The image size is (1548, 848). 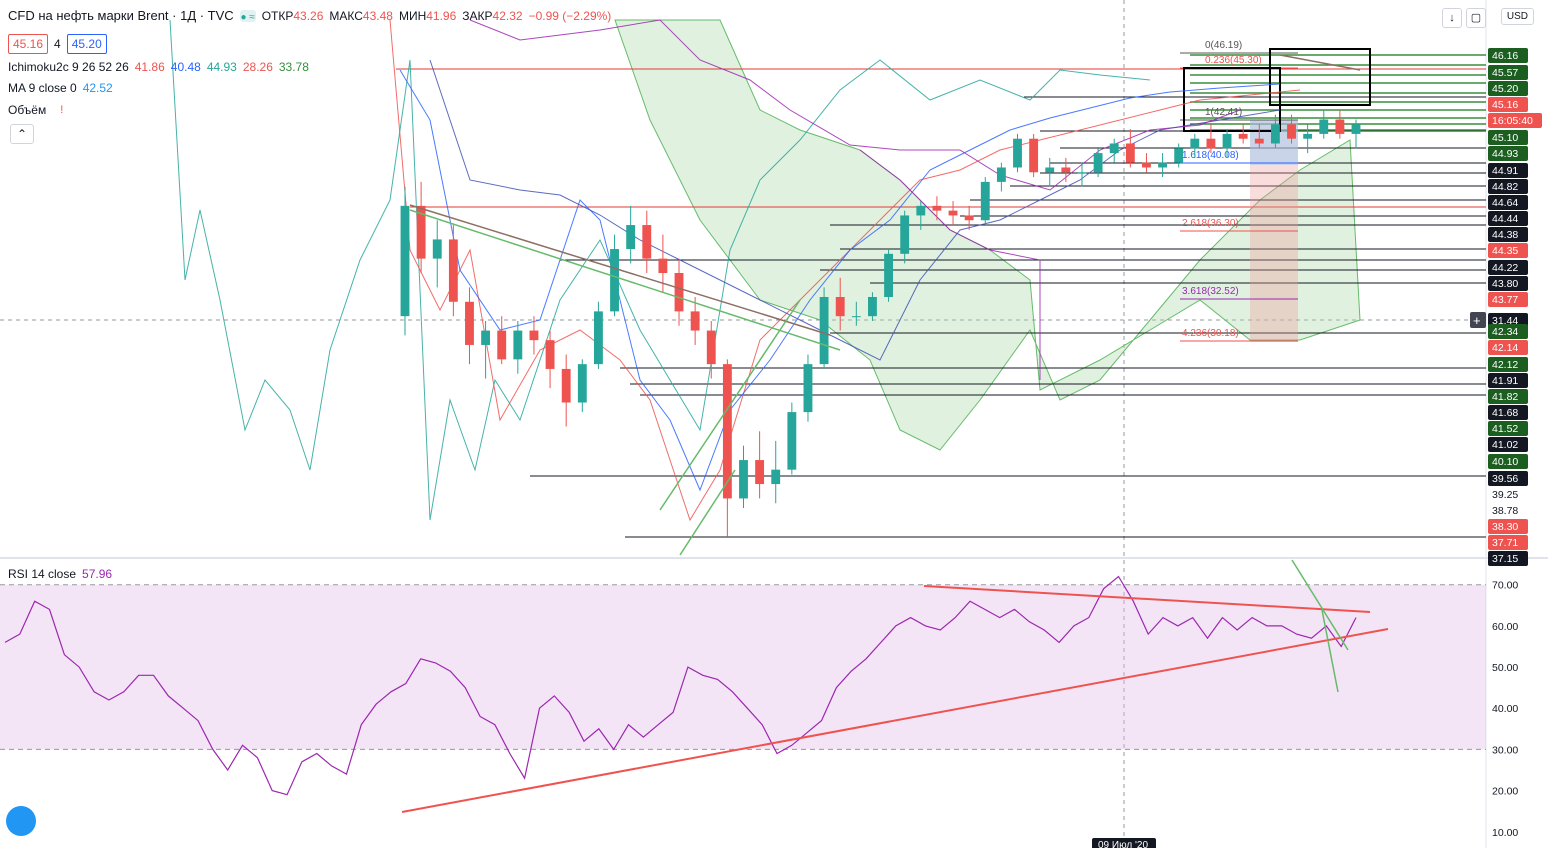 I want to click on bid-ask-row: 45.16 4 45.20, so click(x=57, y=44).